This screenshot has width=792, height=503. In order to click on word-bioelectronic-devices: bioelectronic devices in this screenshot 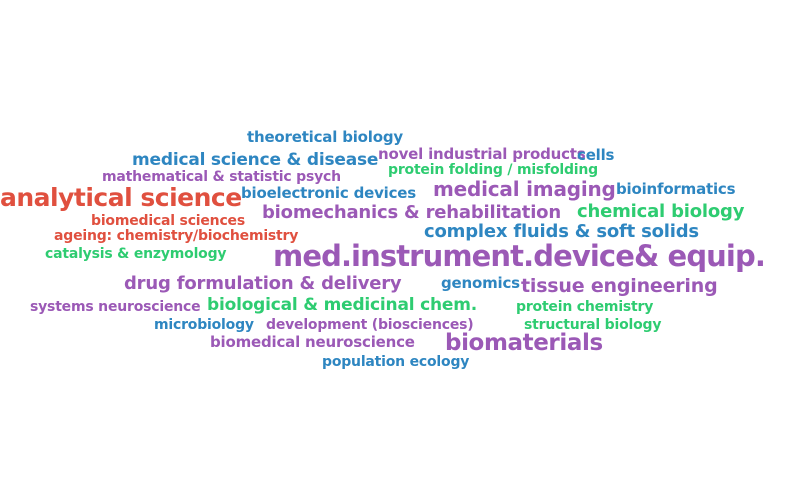, I will do `click(328, 193)`.